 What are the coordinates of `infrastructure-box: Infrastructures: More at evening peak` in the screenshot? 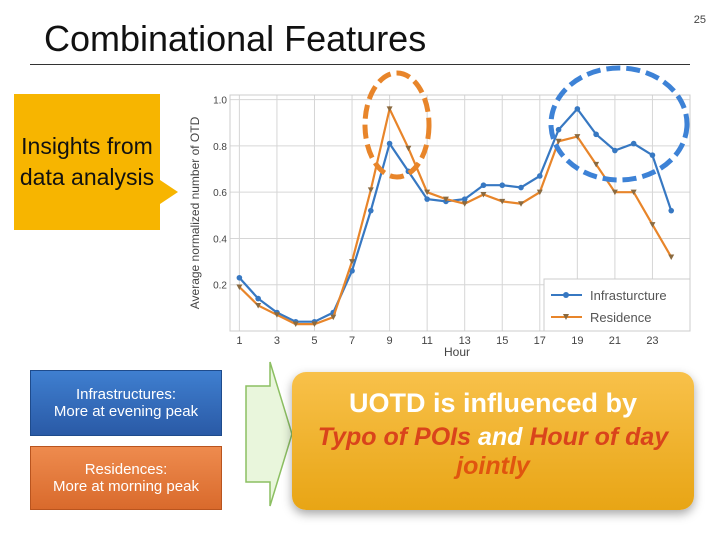 It's located at (126, 403).